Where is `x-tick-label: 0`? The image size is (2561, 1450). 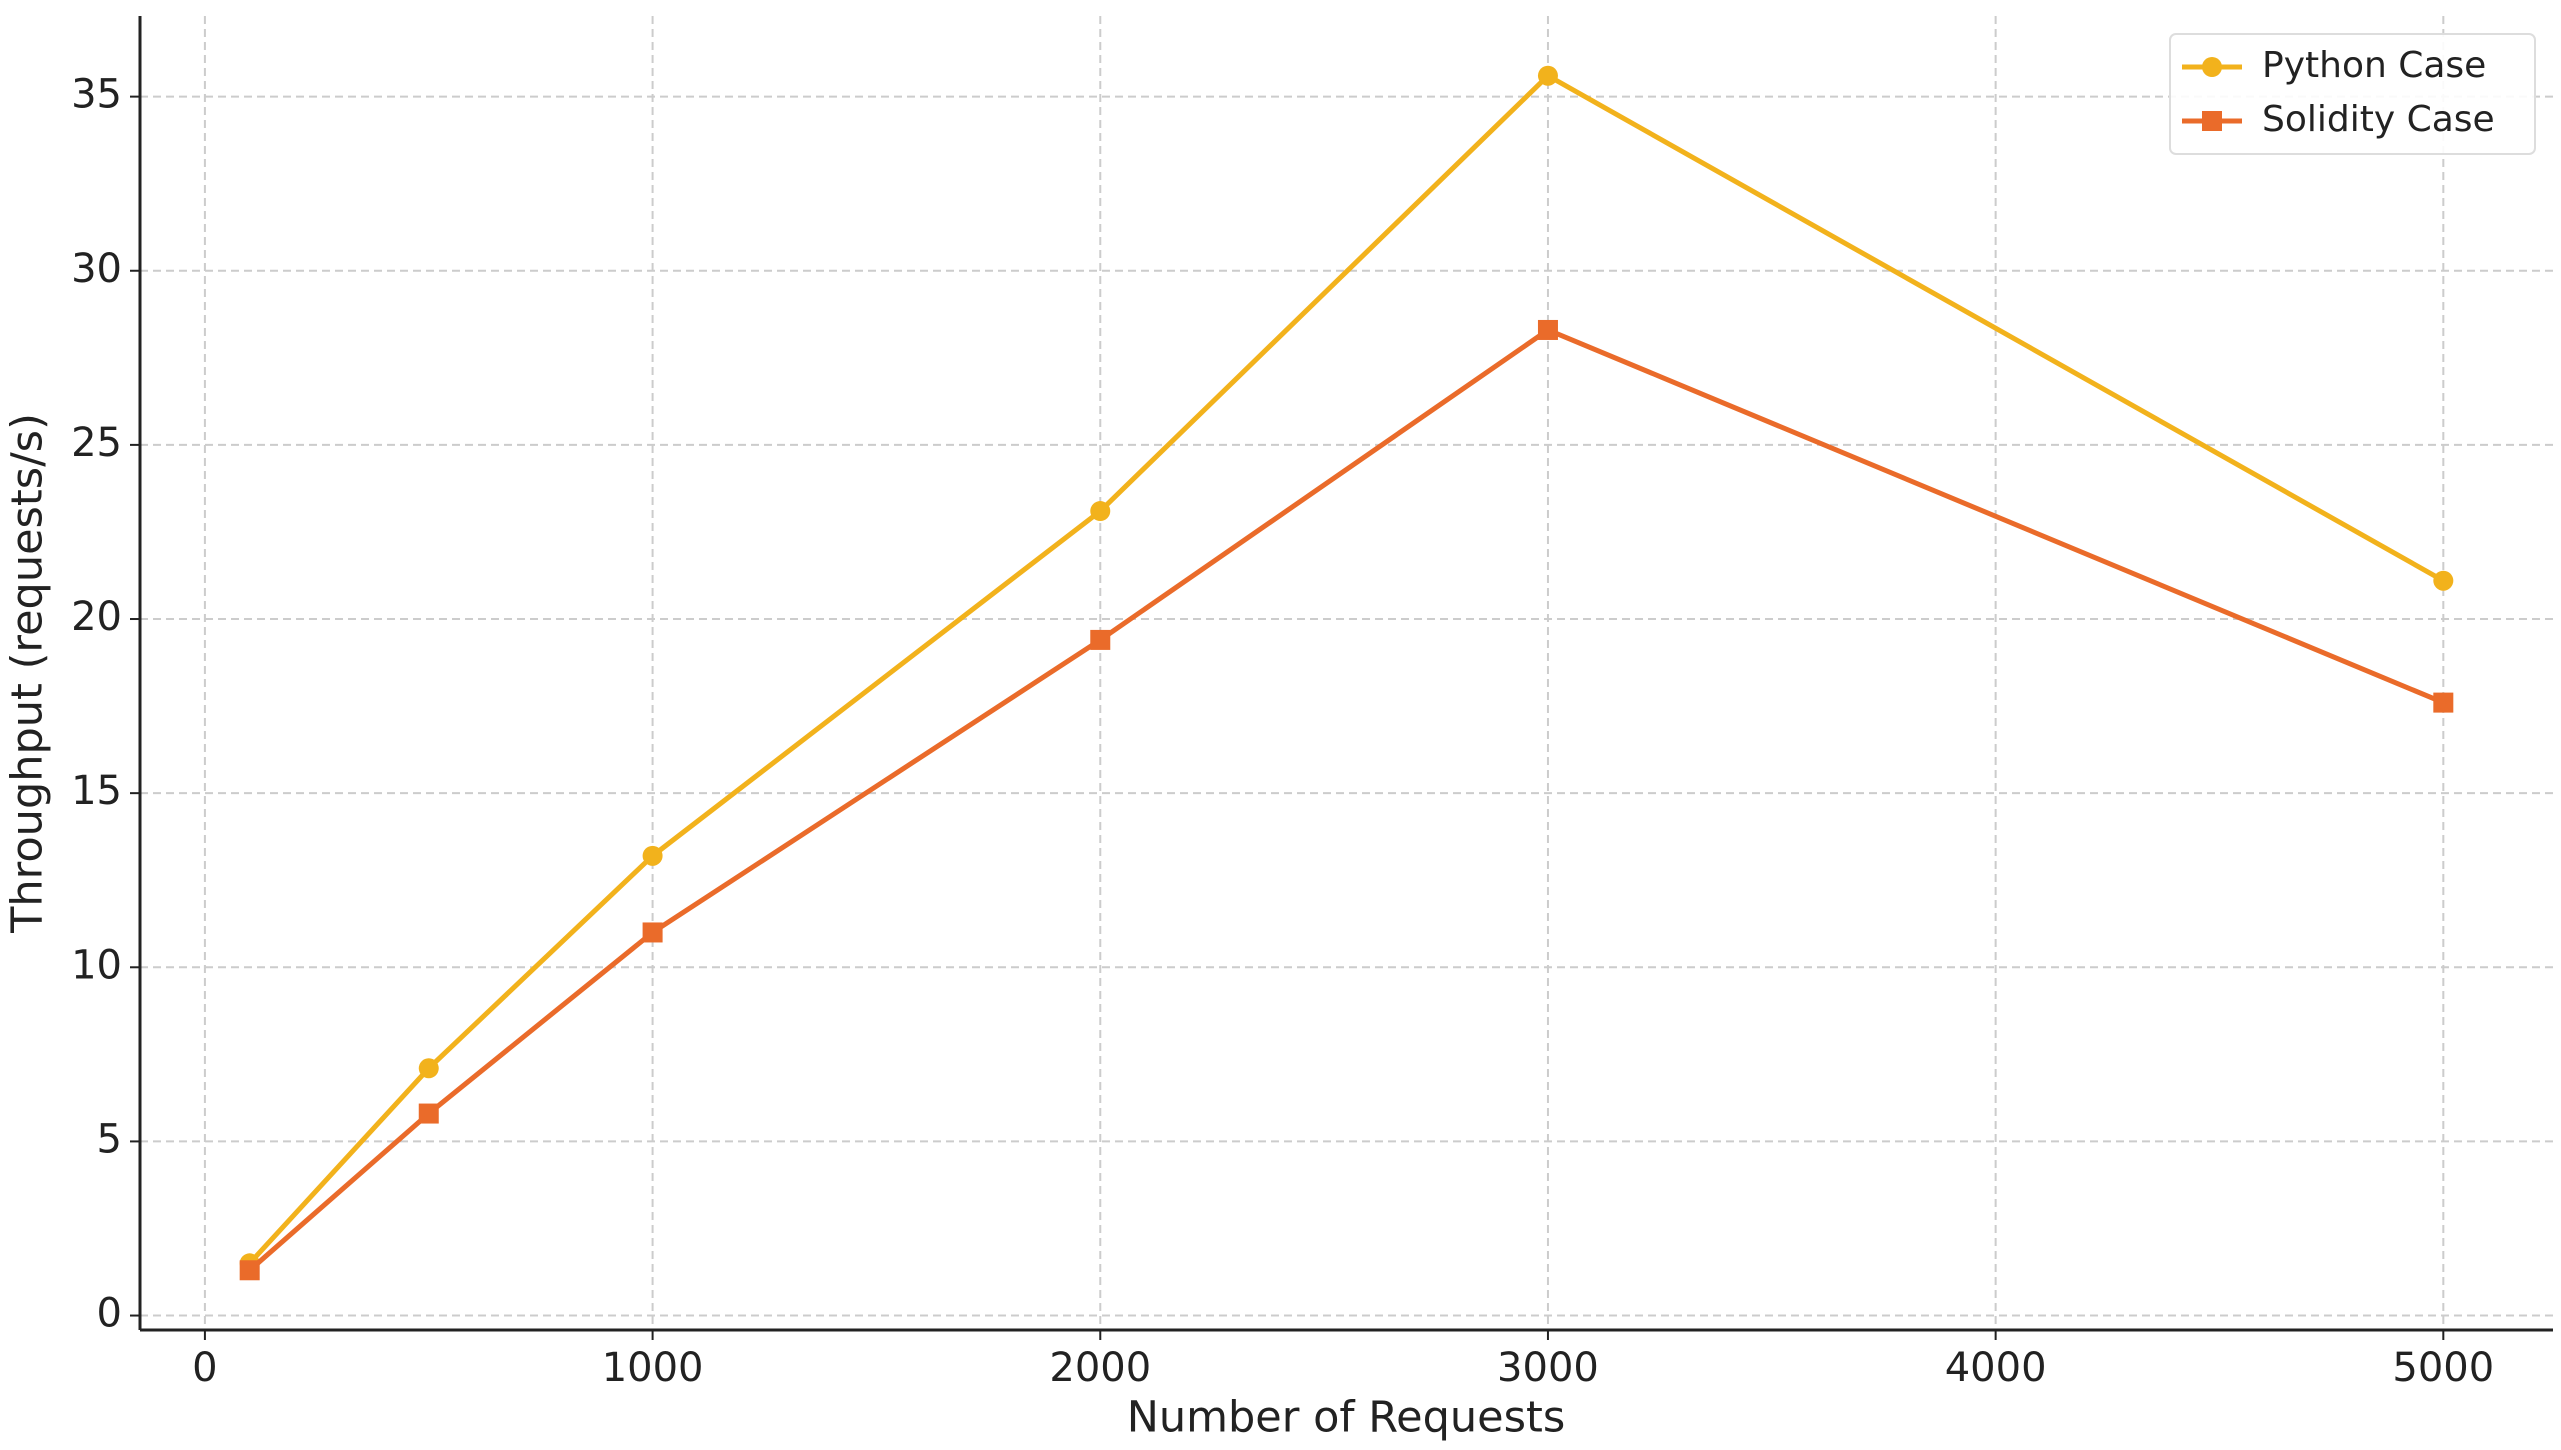 x-tick-label: 0 is located at coordinates (204, 1368).